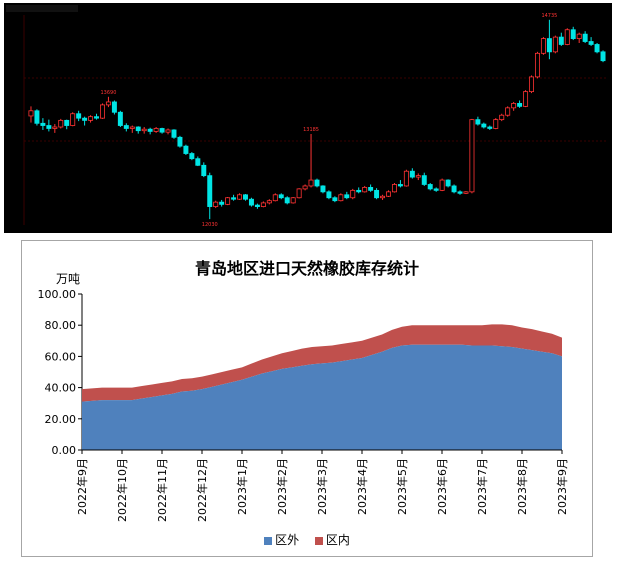 This screenshot has height=565, width=619. I want to click on y-tick-label: 40.00, so click(61, 388).